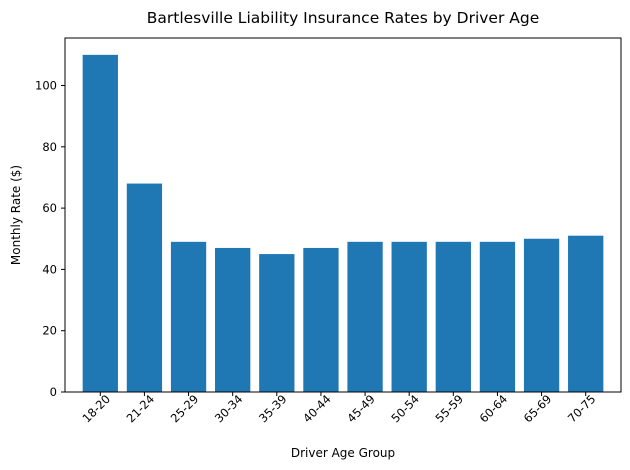  Describe the element at coordinates (141, 409) in the screenshot. I see `x-tick-label: 21-24` at that location.